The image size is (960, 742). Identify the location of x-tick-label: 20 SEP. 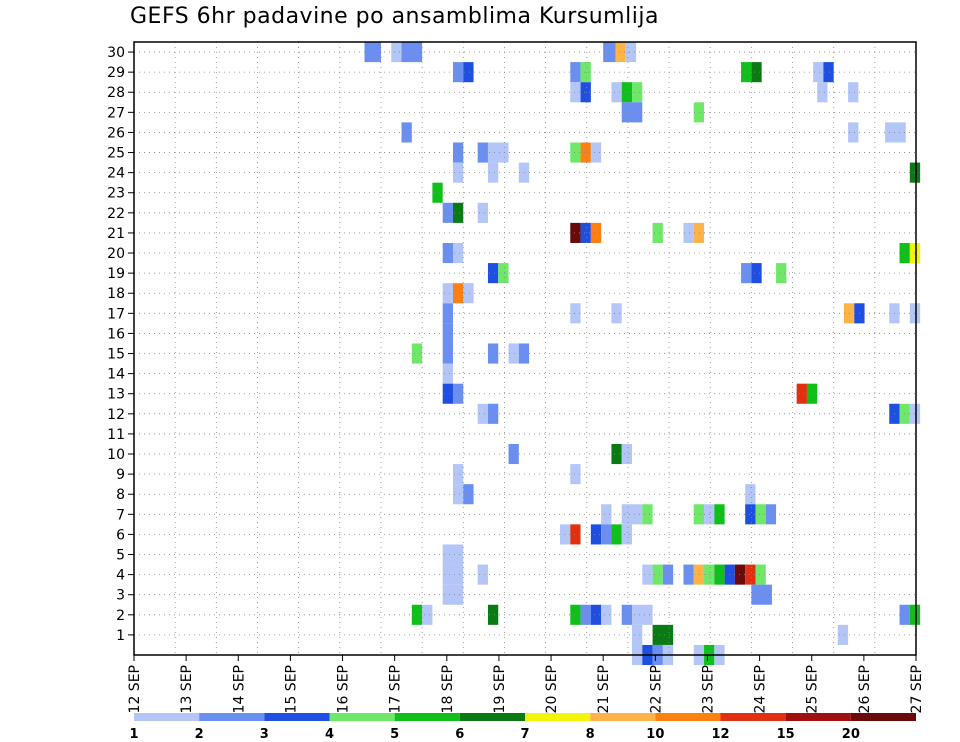
(552, 689).